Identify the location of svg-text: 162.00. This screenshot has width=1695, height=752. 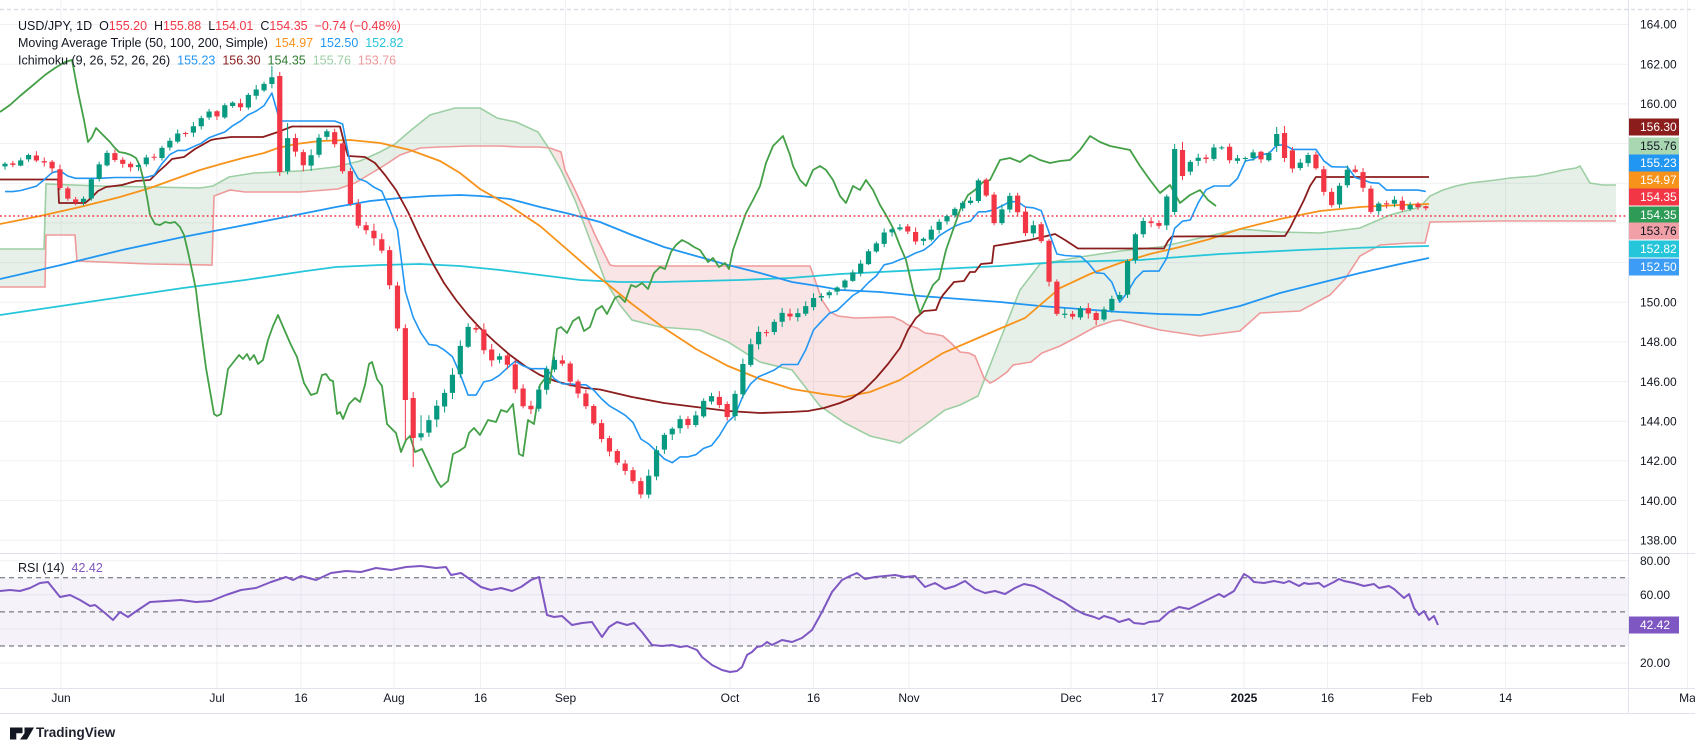
(1658, 64).